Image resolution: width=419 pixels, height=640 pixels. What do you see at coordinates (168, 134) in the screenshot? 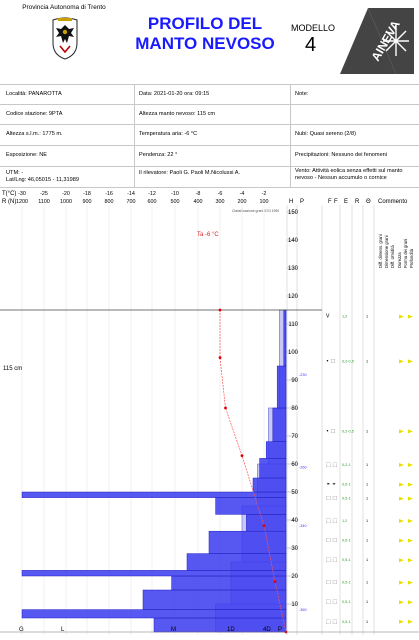
I see `info-temp-aria: Temperatura aria: -6 °C` at bounding box center [168, 134].